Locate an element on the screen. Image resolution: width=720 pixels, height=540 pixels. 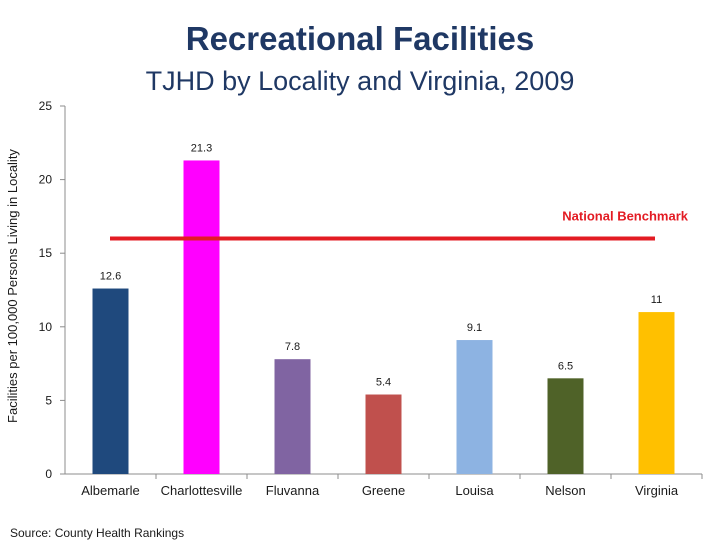
data-label: 7.8 is located at coordinates (292, 347).